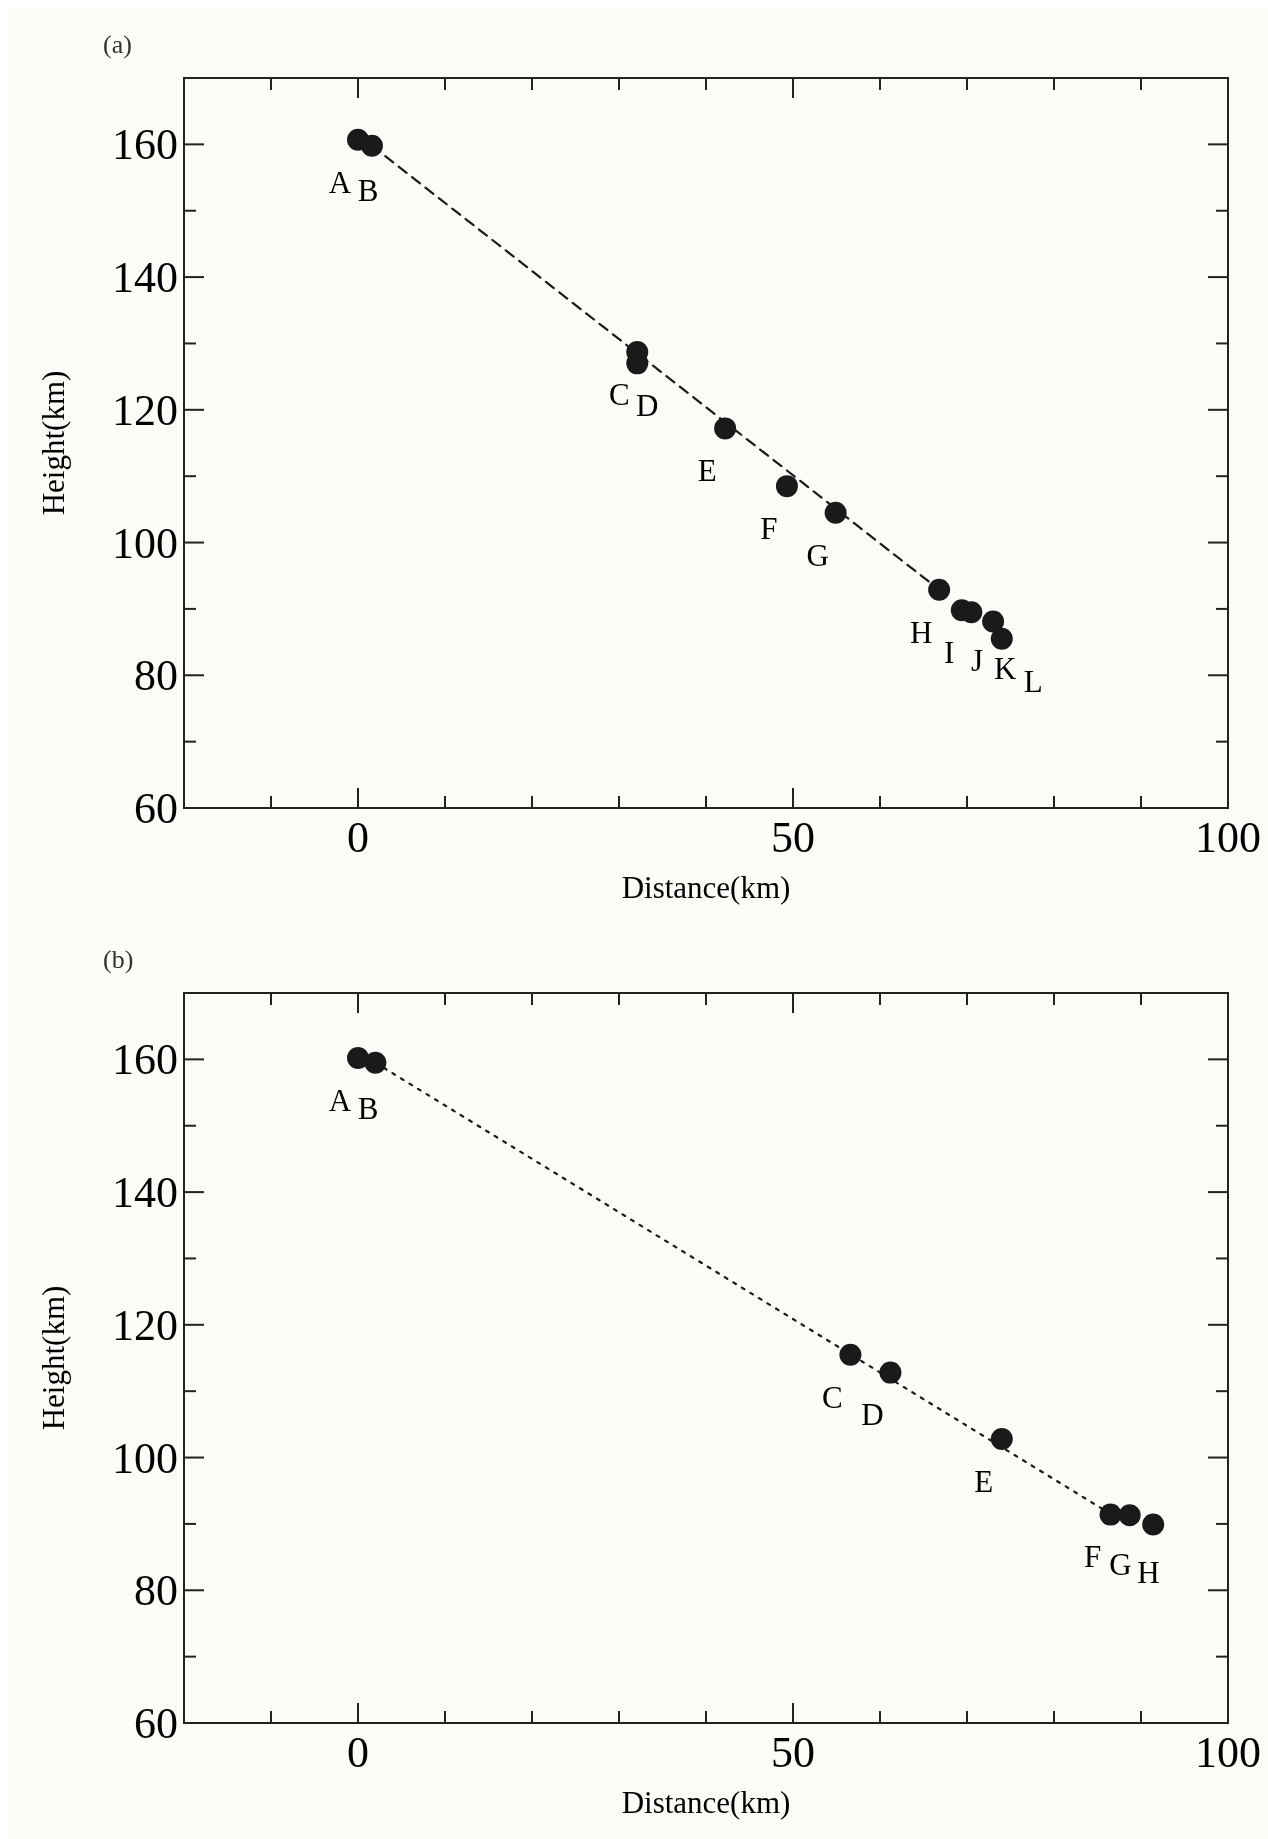  Describe the element at coordinates (1033, 681) in the screenshot. I see `annotation: L` at that location.